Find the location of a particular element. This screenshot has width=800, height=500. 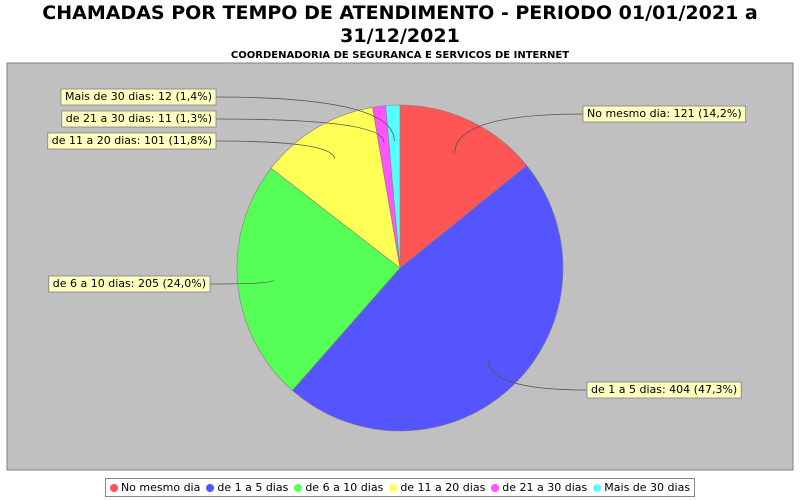

legend-item: de 6 a 10 dias is located at coordinates (338, 487).